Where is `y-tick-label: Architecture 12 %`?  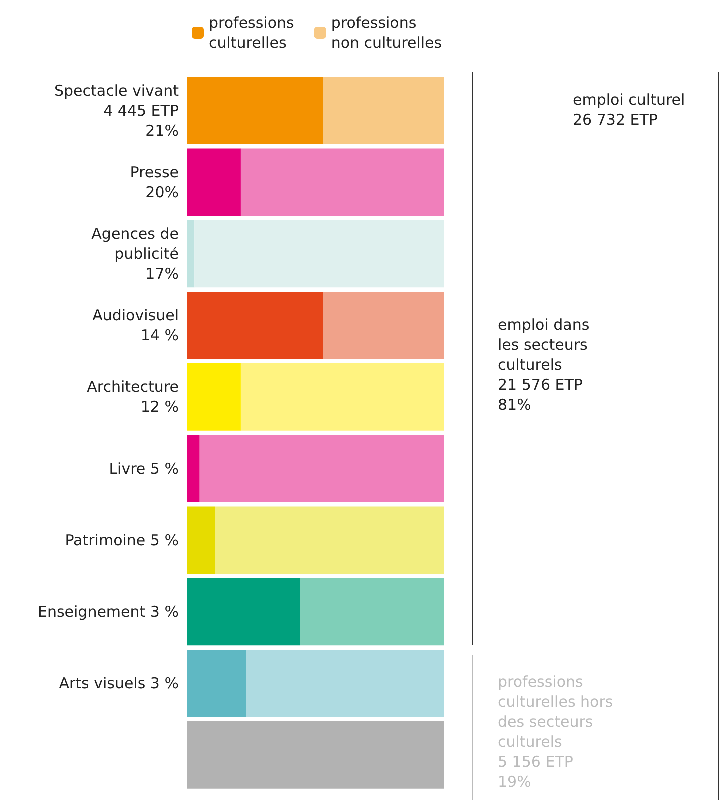
y-tick-label: Architecture 12 % is located at coordinates (133, 397).